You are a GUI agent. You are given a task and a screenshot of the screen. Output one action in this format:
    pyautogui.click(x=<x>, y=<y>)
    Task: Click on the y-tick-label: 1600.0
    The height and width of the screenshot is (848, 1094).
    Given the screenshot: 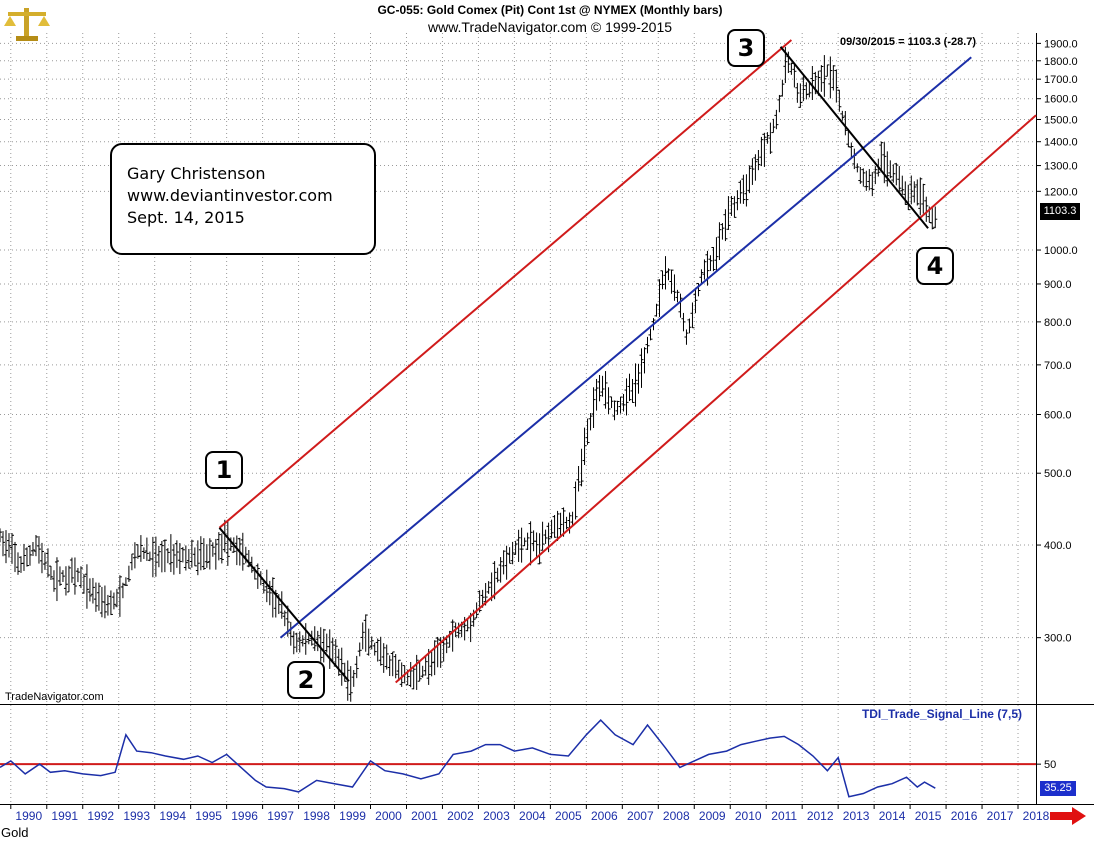 What is the action you would take?
    pyautogui.click(x=1061, y=100)
    